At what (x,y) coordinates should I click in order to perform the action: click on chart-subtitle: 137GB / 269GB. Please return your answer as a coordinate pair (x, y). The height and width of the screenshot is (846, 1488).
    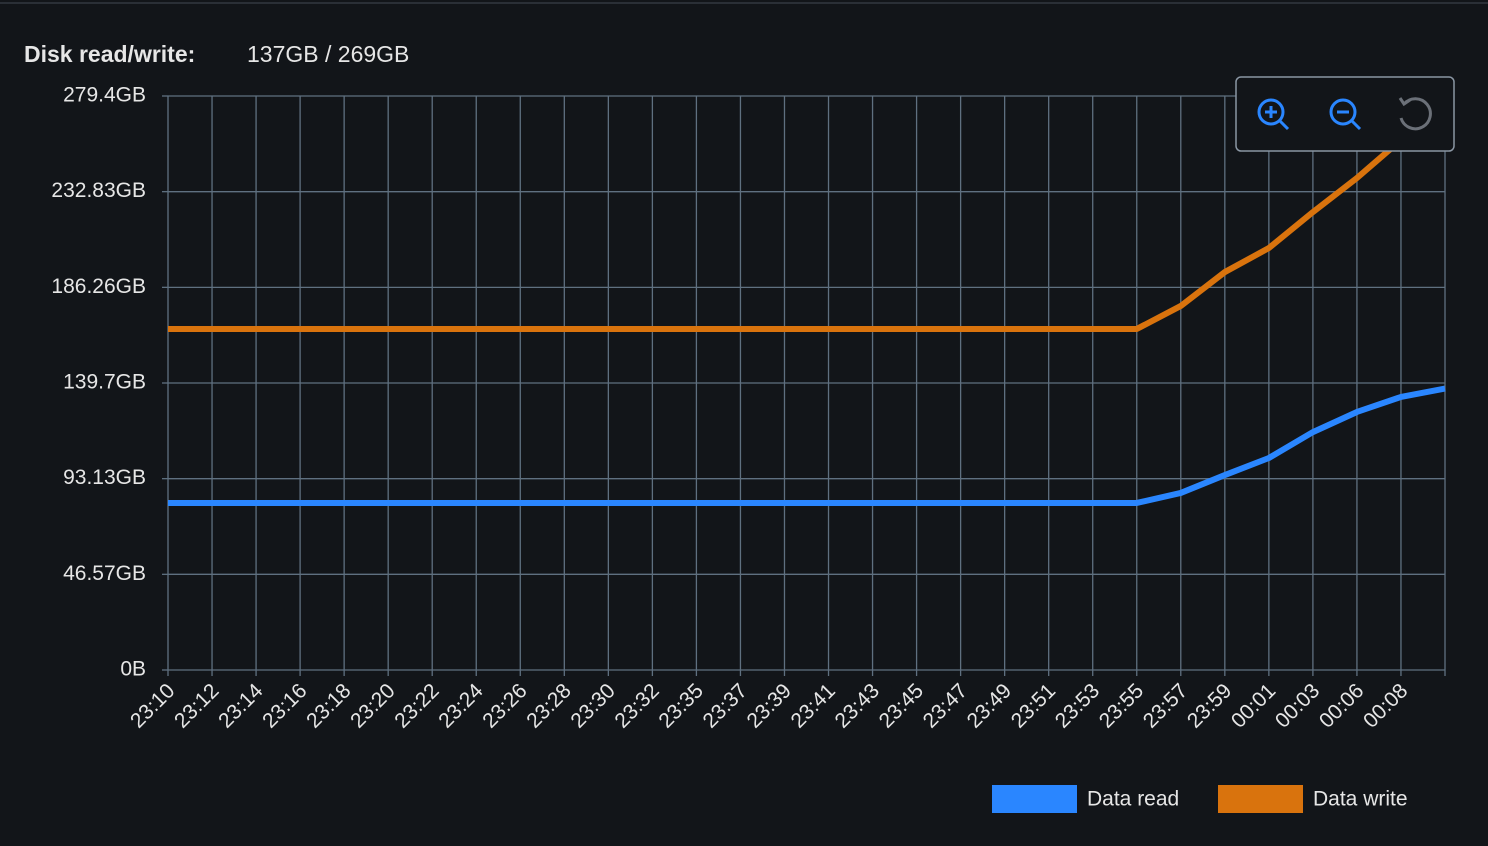
    Looking at the image, I should click on (328, 54).